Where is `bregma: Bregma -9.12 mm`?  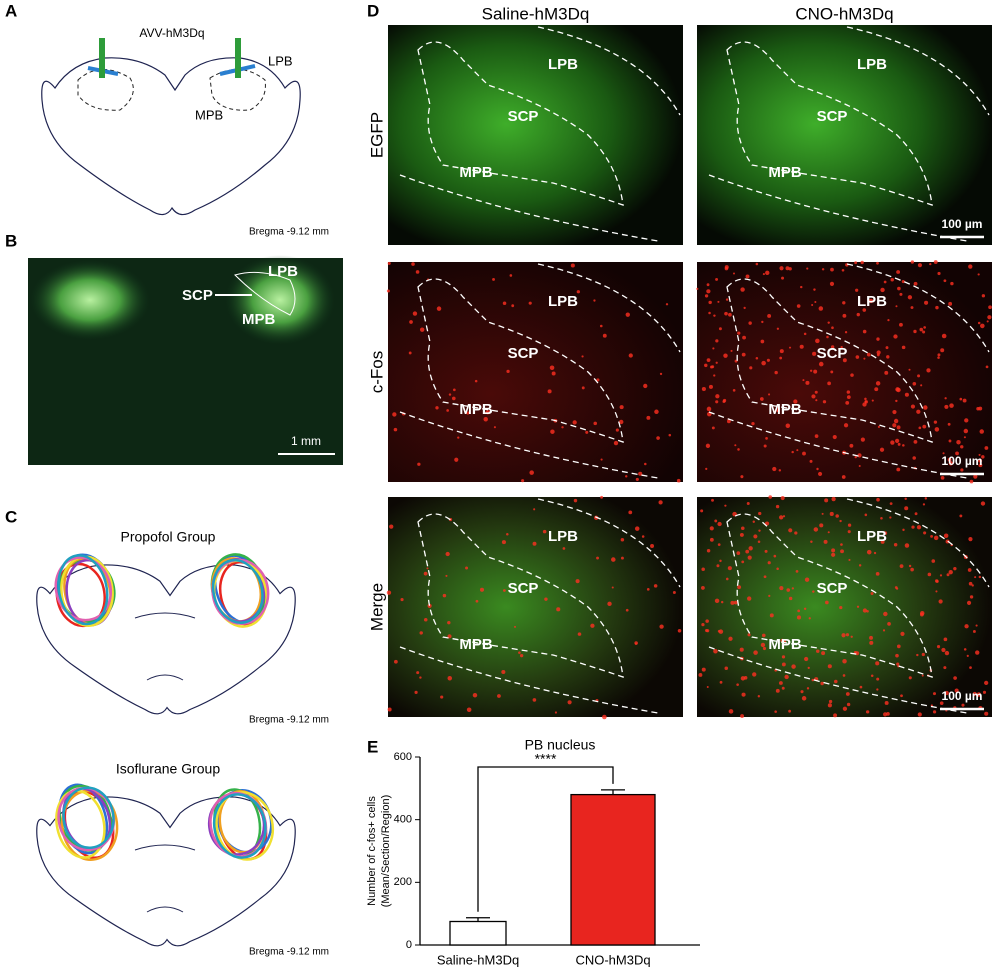 bregma: Bregma -9.12 mm is located at coordinates (289, 952).